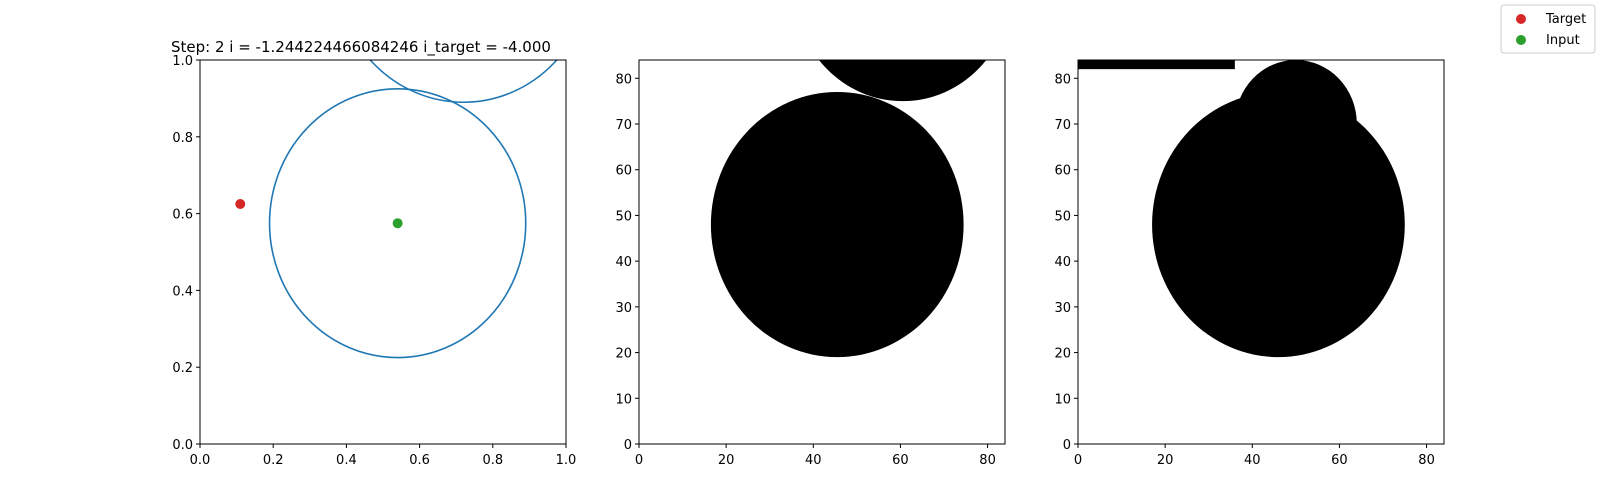  Describe the element at coordinates (419, 460) in the screenshot. I see `x-tick-label: 0.6` at that location.